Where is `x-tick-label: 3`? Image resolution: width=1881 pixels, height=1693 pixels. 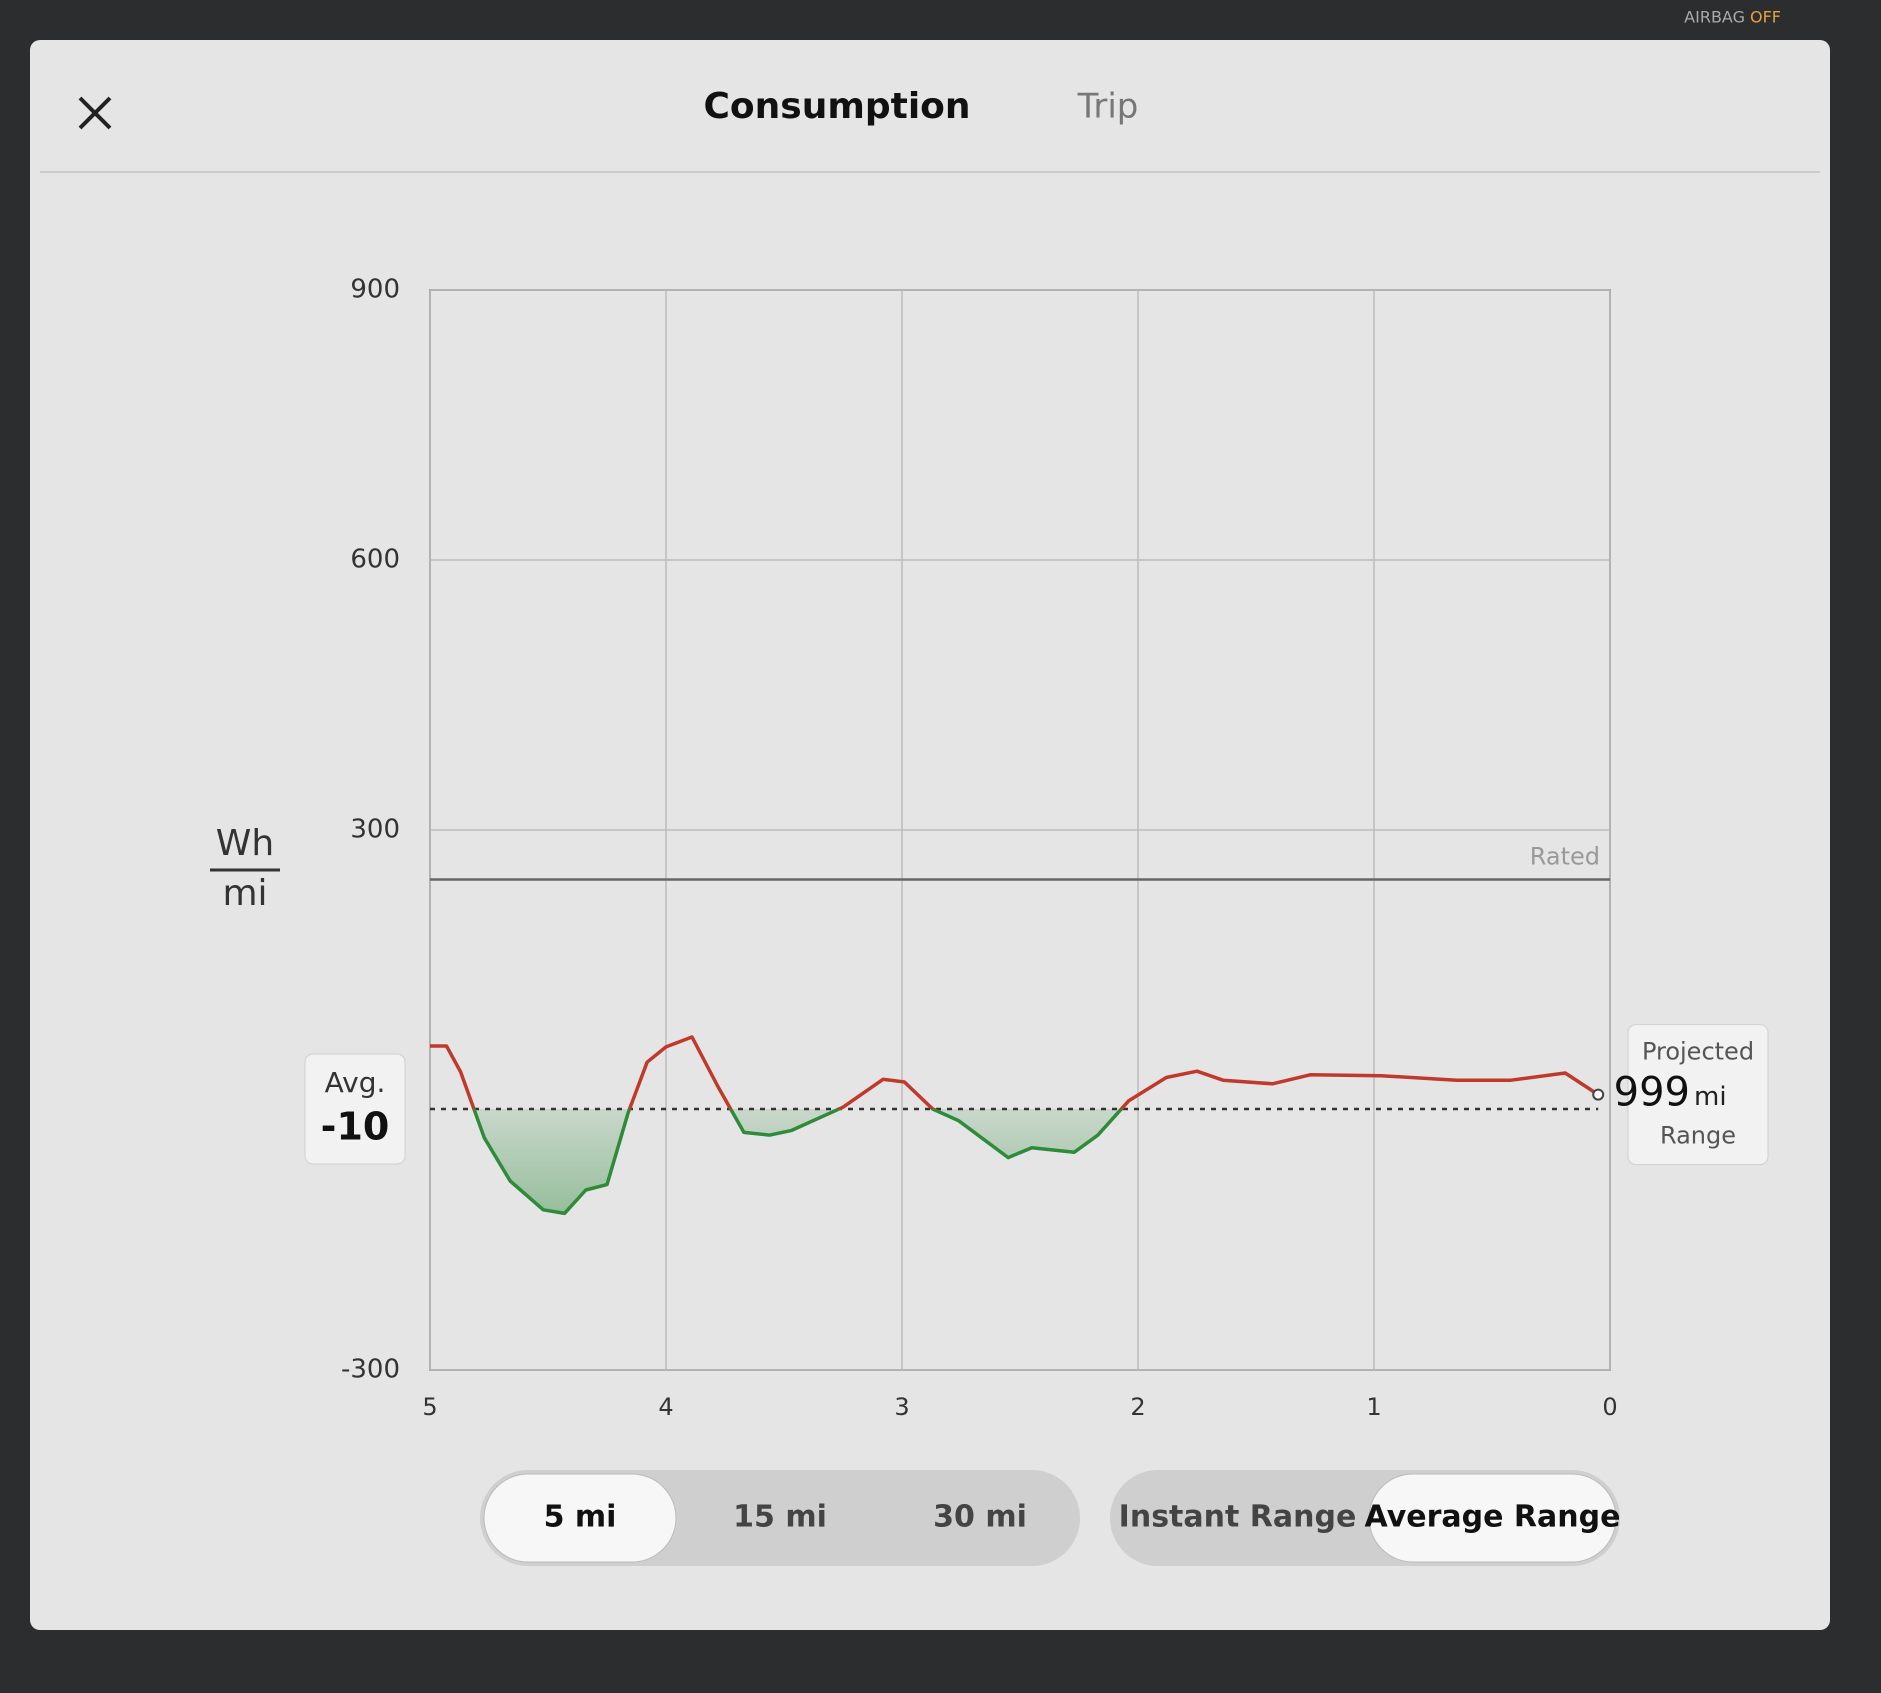
x-tick-label: 3 is located at coordinates (901, 1407).